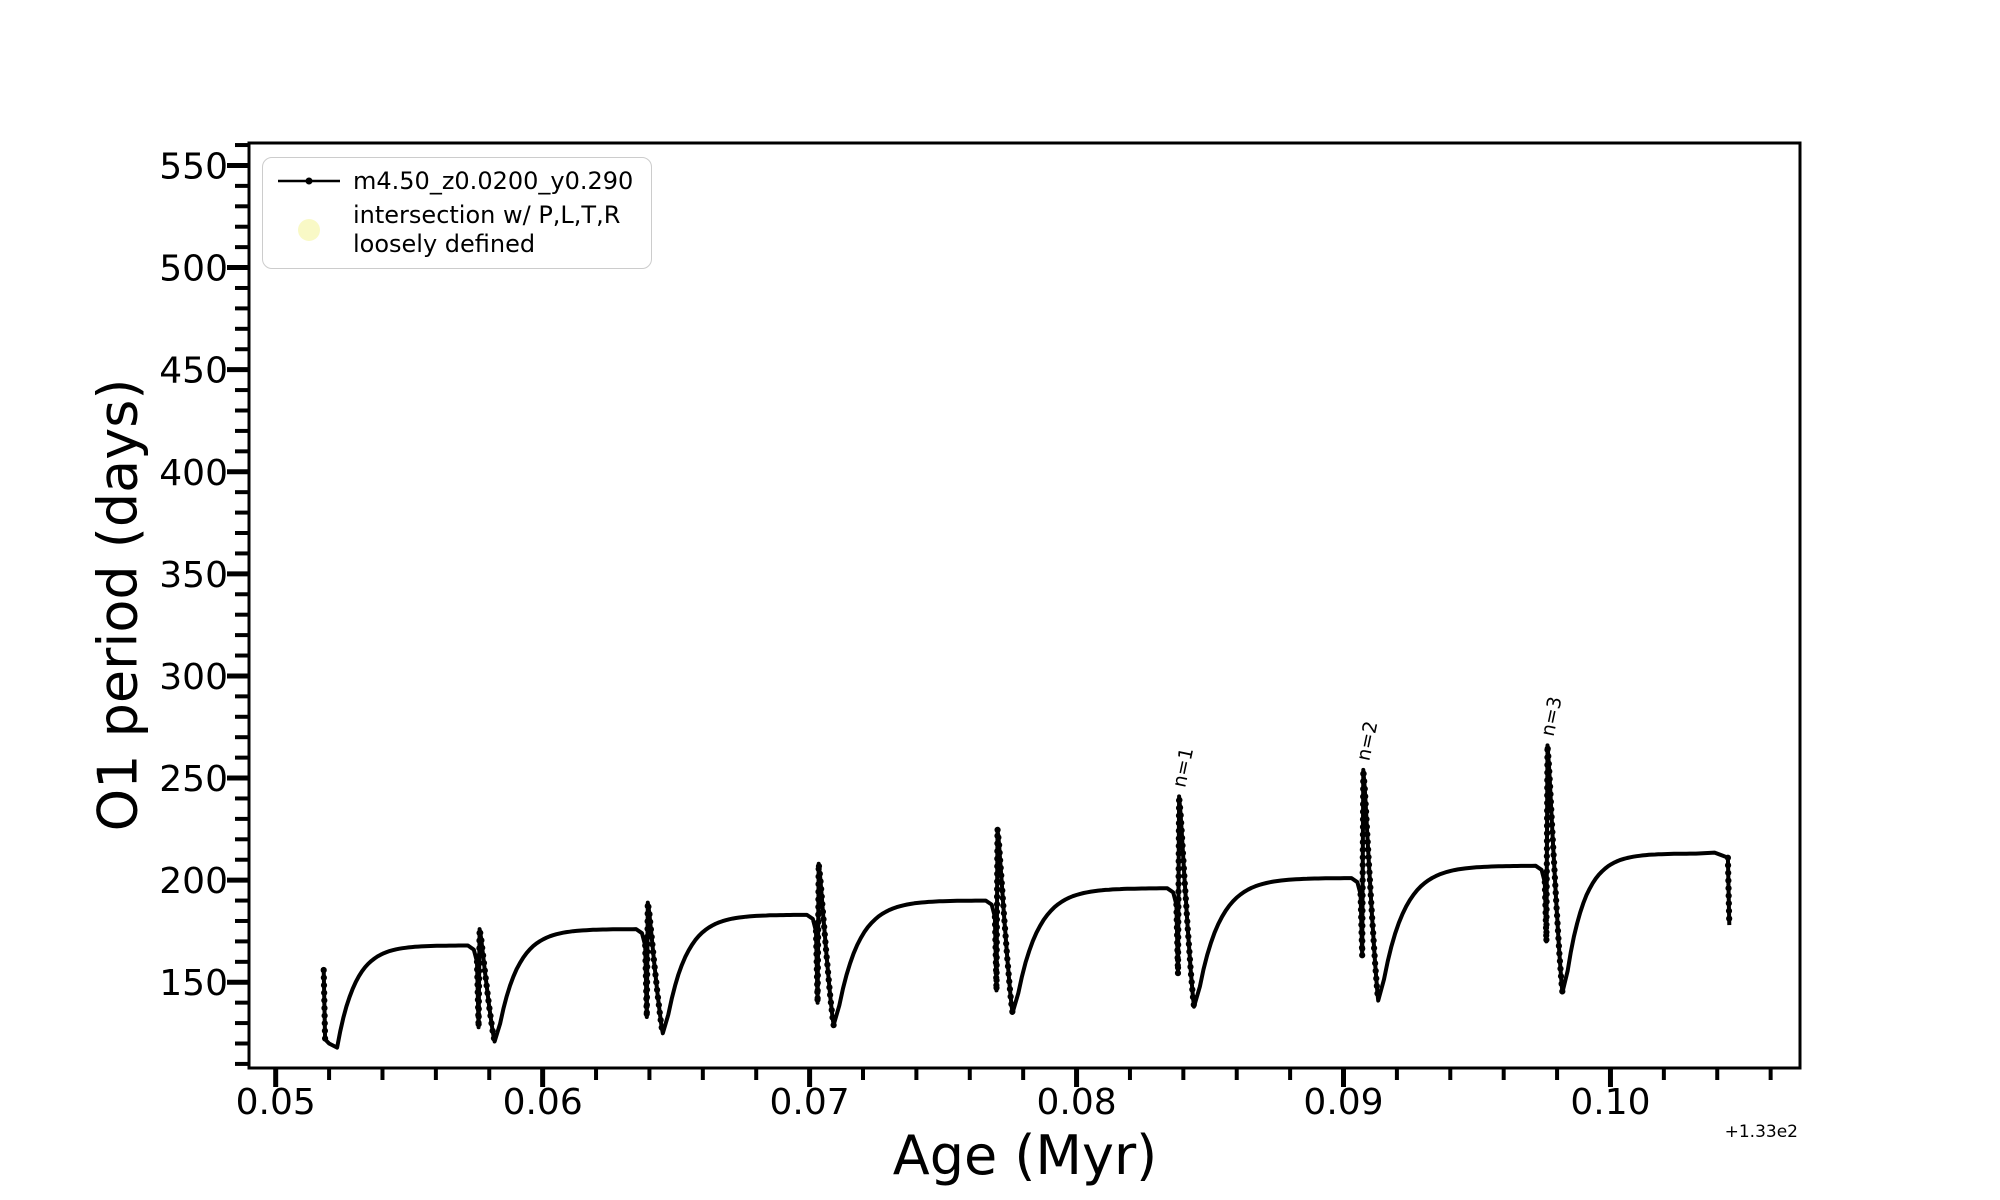  Describe the element at coordinates (193, 166) in the screenshot. I see `y-tick-label: 550` at that location.